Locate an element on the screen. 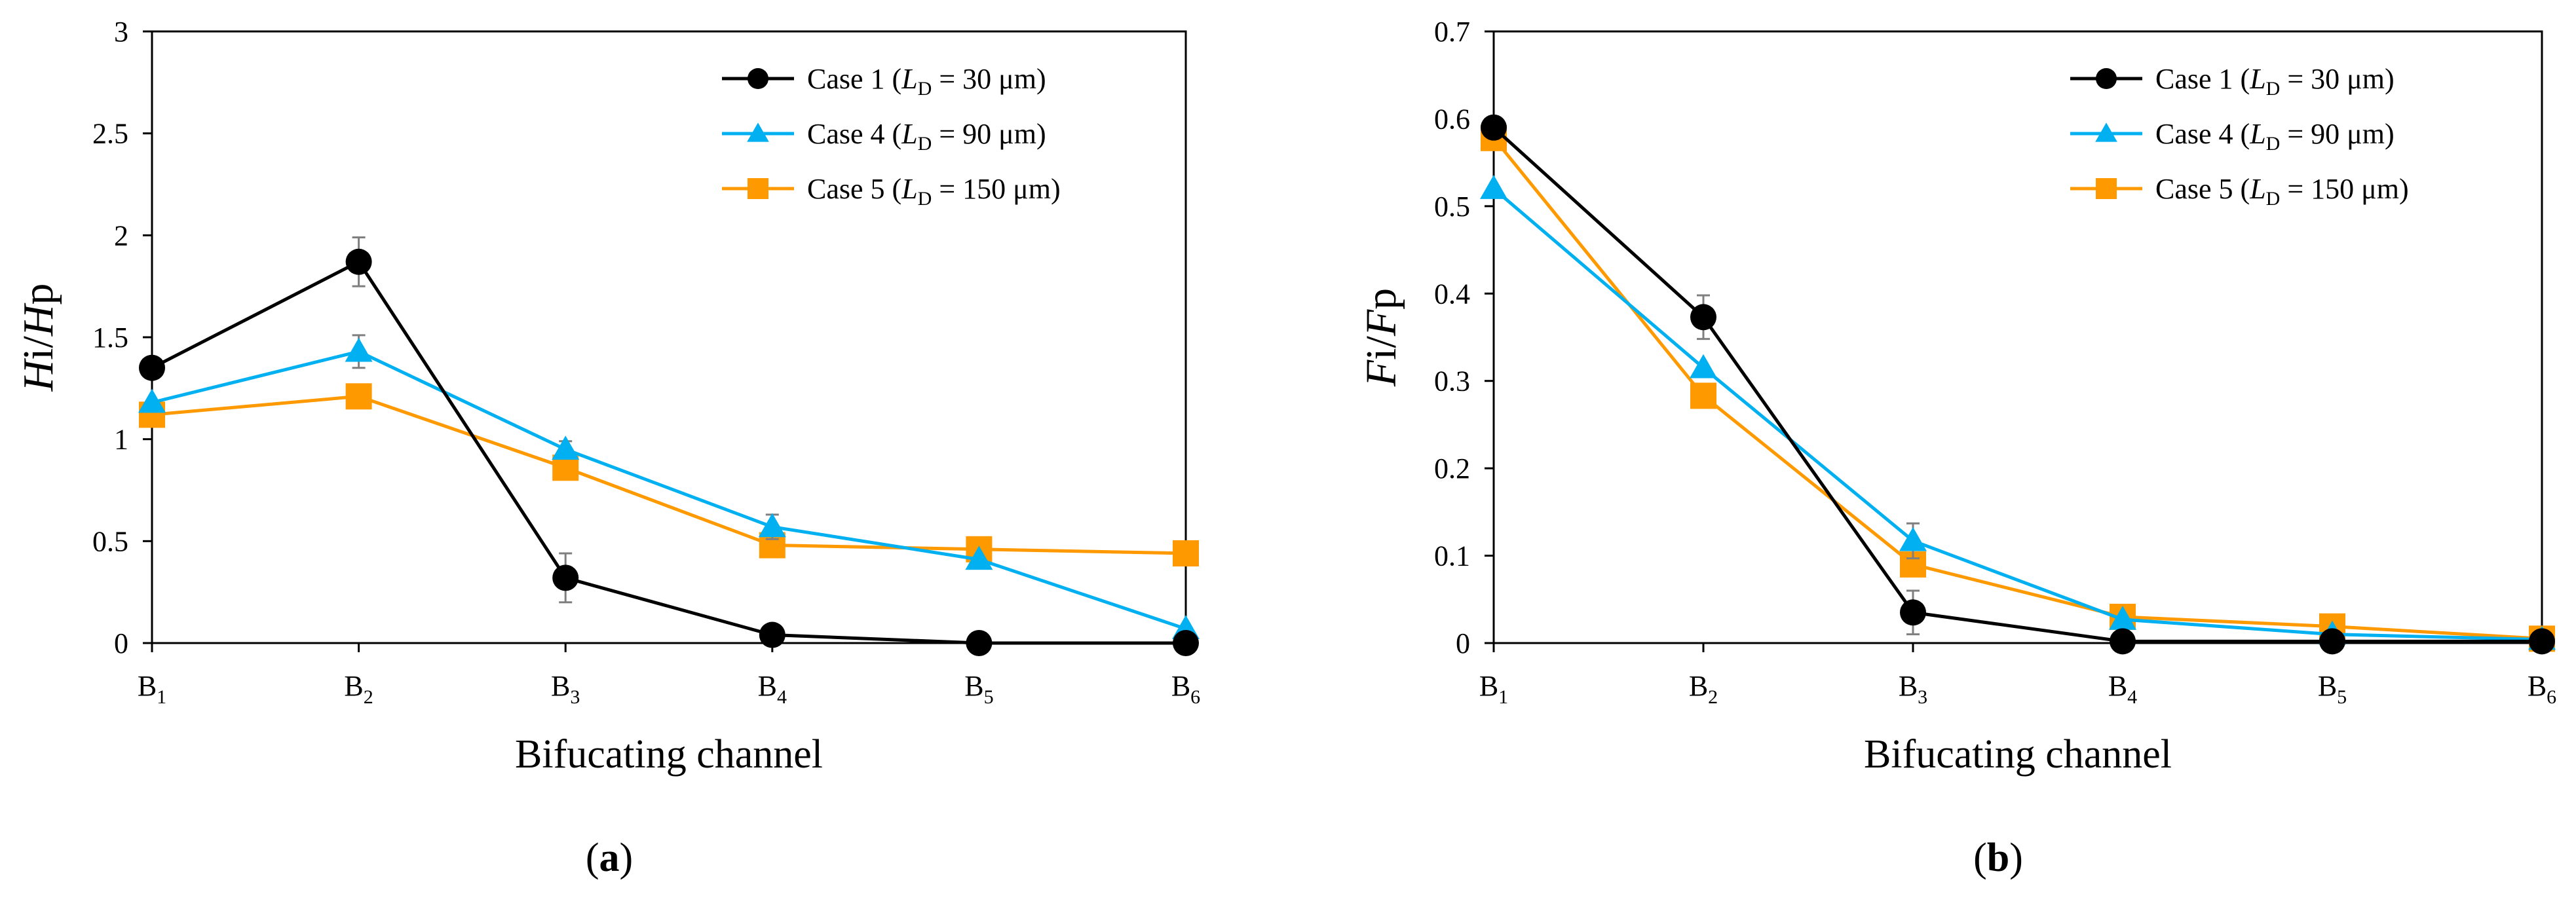 The height and width of the screenshot is (905, 2576). panel-label: (b) is located at coordinates (1998, 858).